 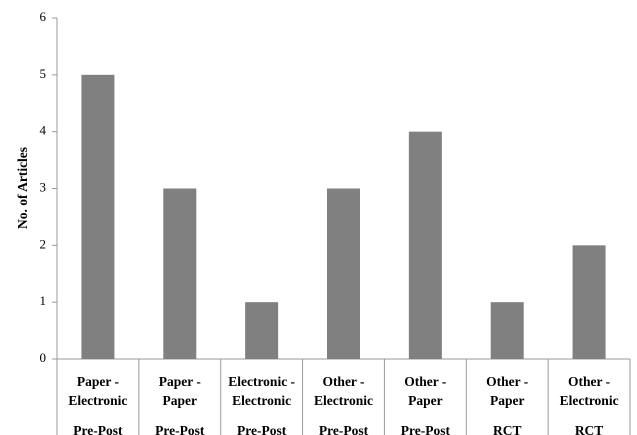 I want to click on y-tick-label: 5, so click(x=43, y=73).